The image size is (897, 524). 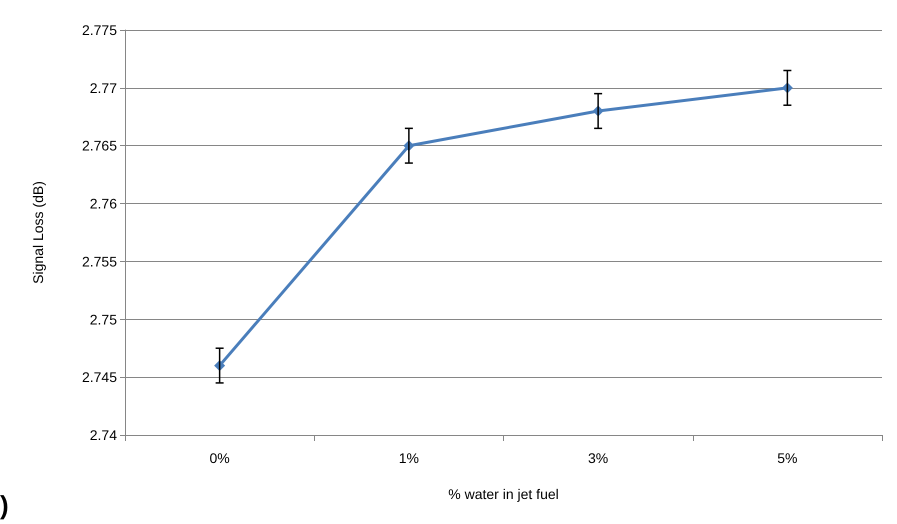 What do you see at coordinates (104, 435) in the screenshot?
I see `y-tick-label: 2.74` at bounding box center [104, 435].